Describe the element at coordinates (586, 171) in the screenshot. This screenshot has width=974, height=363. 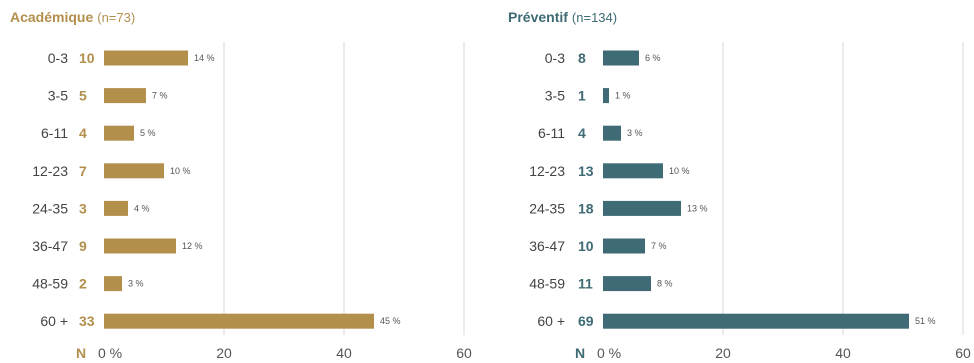
I see `count-label: 13` at that location.